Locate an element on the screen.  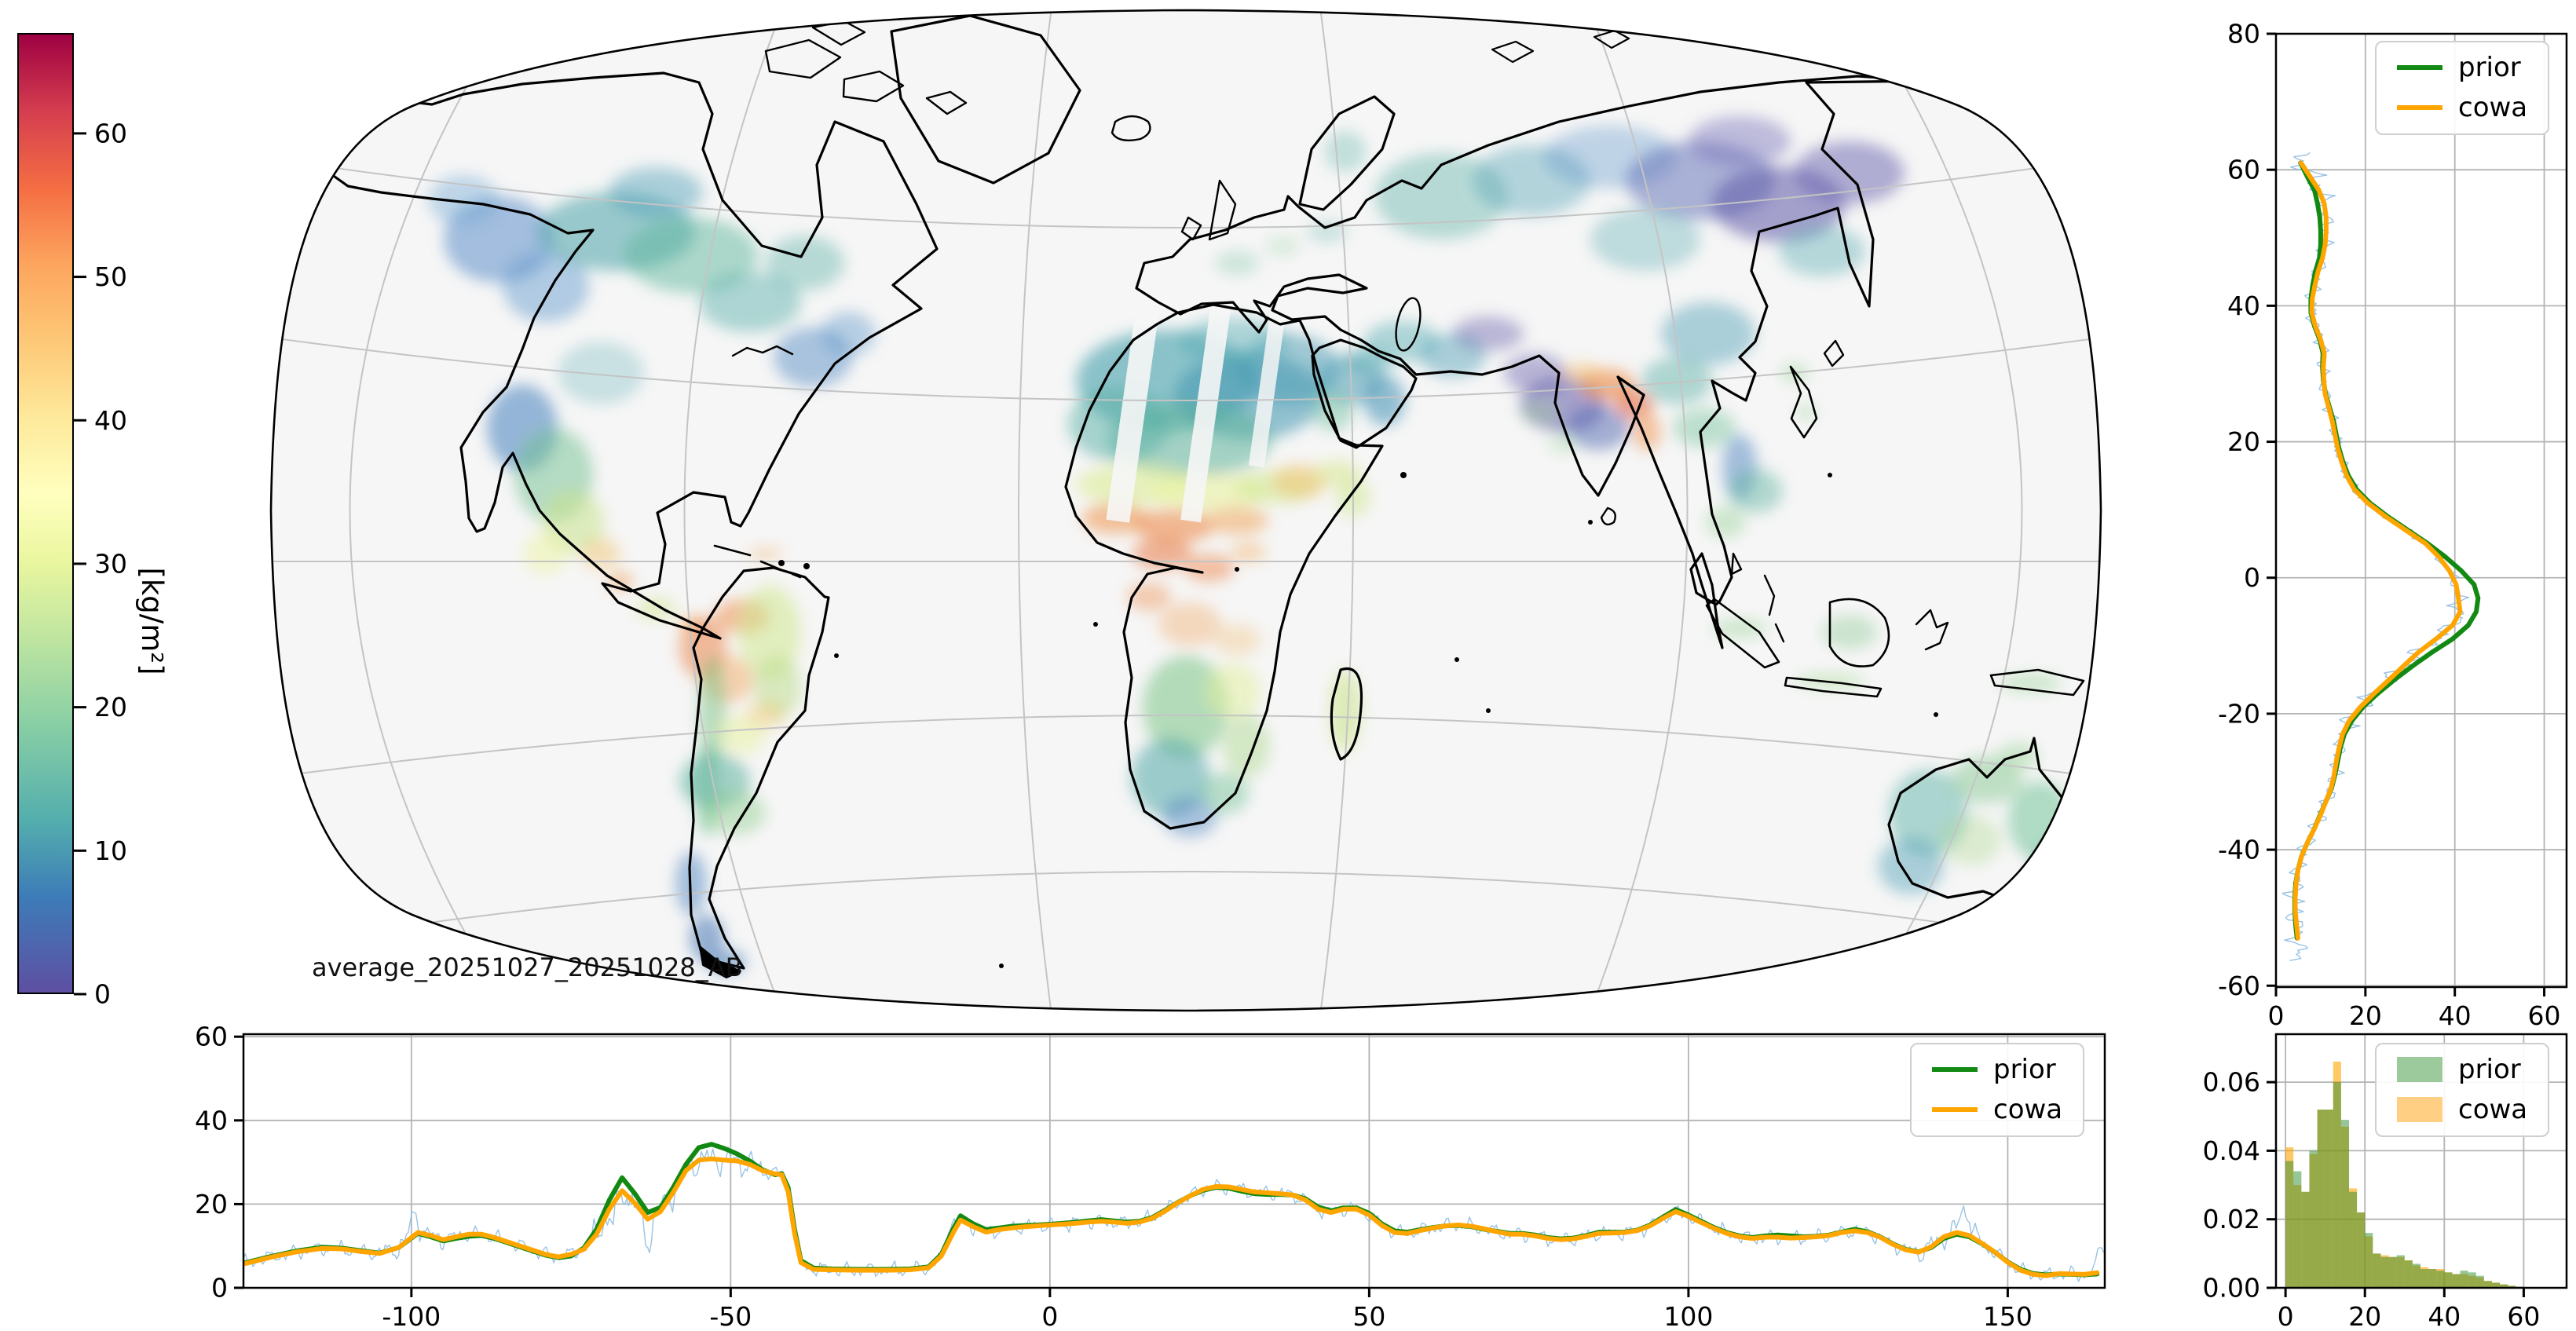
histogram-panel: 0 20 40 60 0.00 0.02 0.04 0.06 is located at coordinates (2385, 1182).